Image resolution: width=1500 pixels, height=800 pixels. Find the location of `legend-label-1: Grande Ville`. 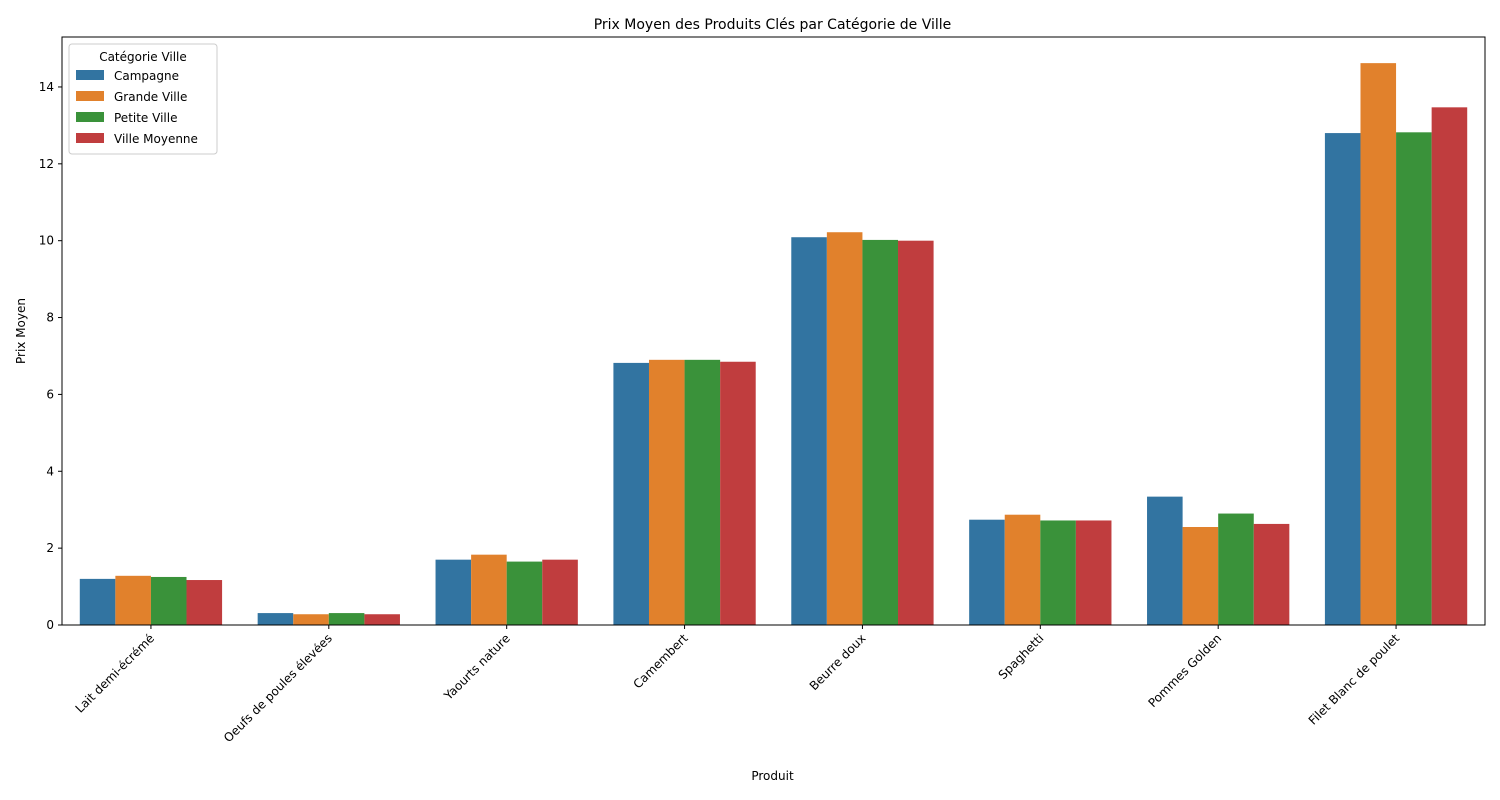

legend-label-1: Grande Ville is located at coordinates (150, 97).